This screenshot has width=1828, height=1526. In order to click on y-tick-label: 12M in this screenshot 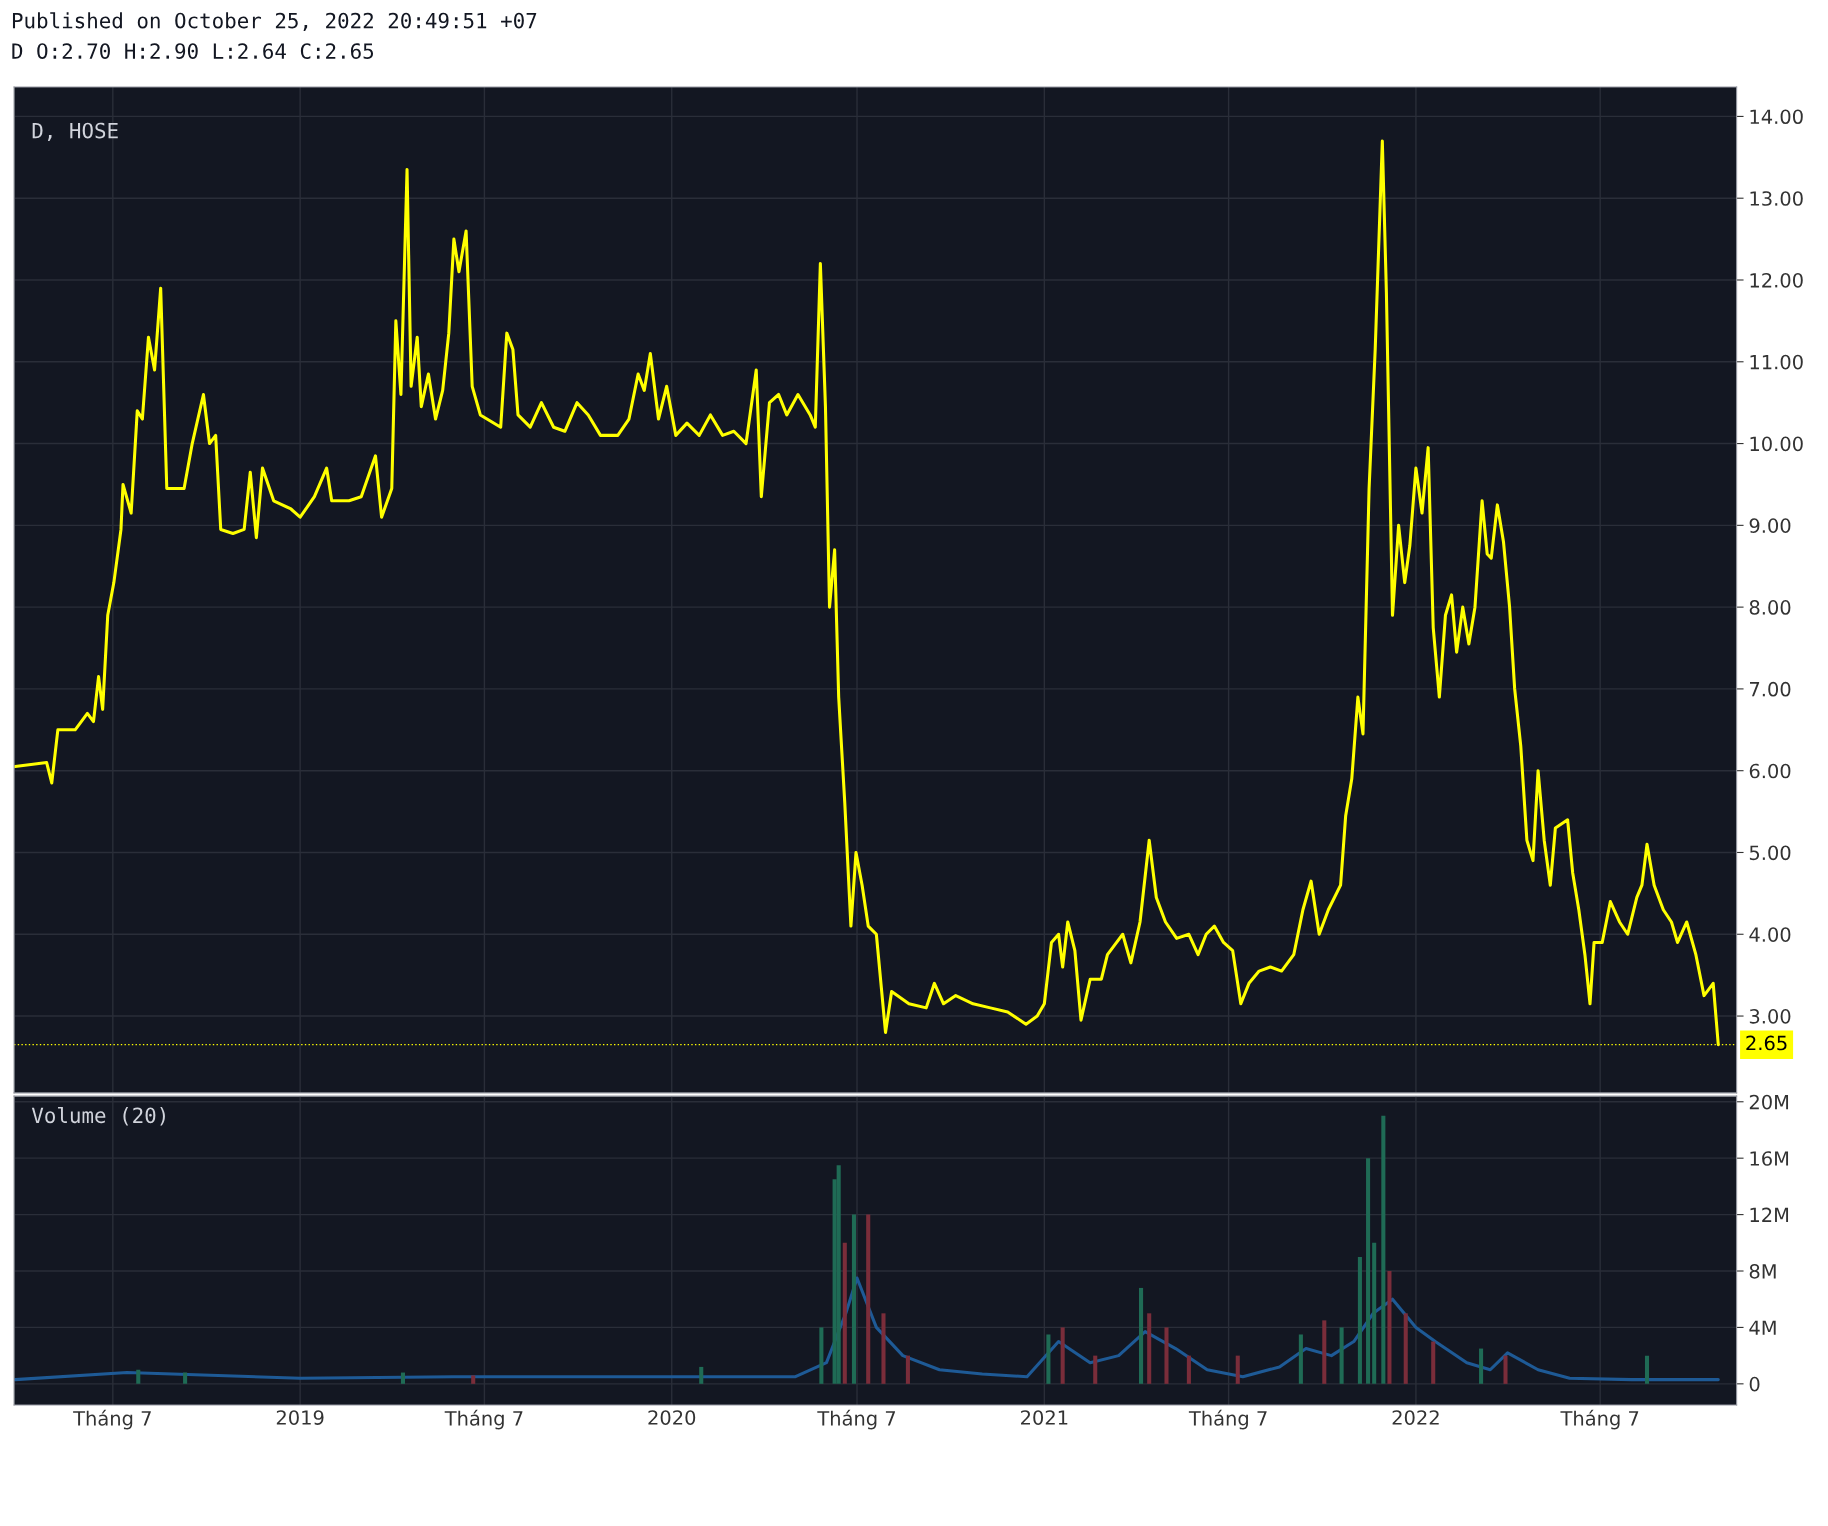, I will do `click(1769, 1214)`.